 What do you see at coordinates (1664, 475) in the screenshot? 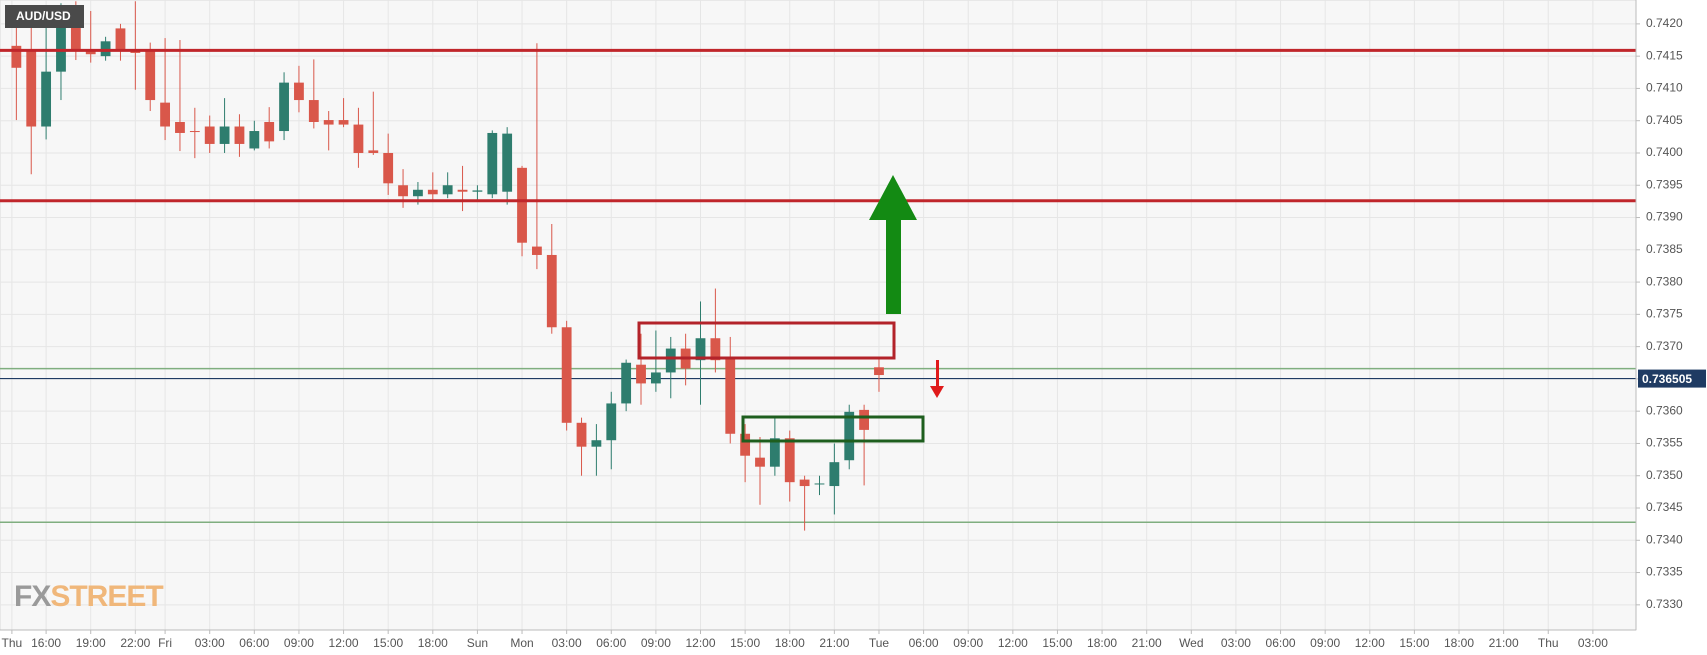
I see `y-tick-label: 0.7350` at bounding box center [1664, 475].